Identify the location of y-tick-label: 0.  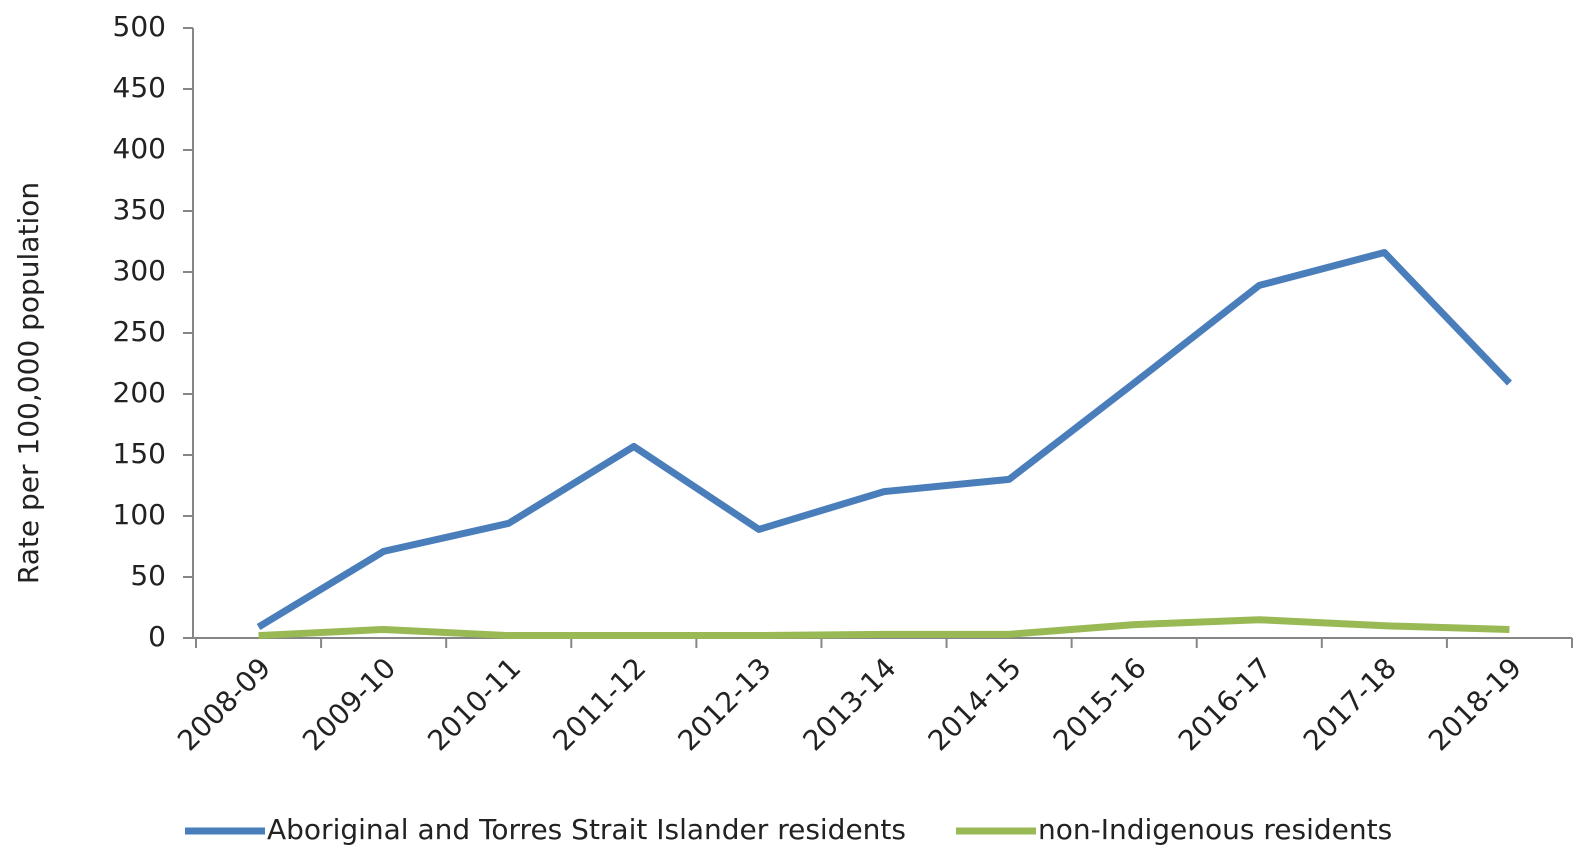
(157, 636).